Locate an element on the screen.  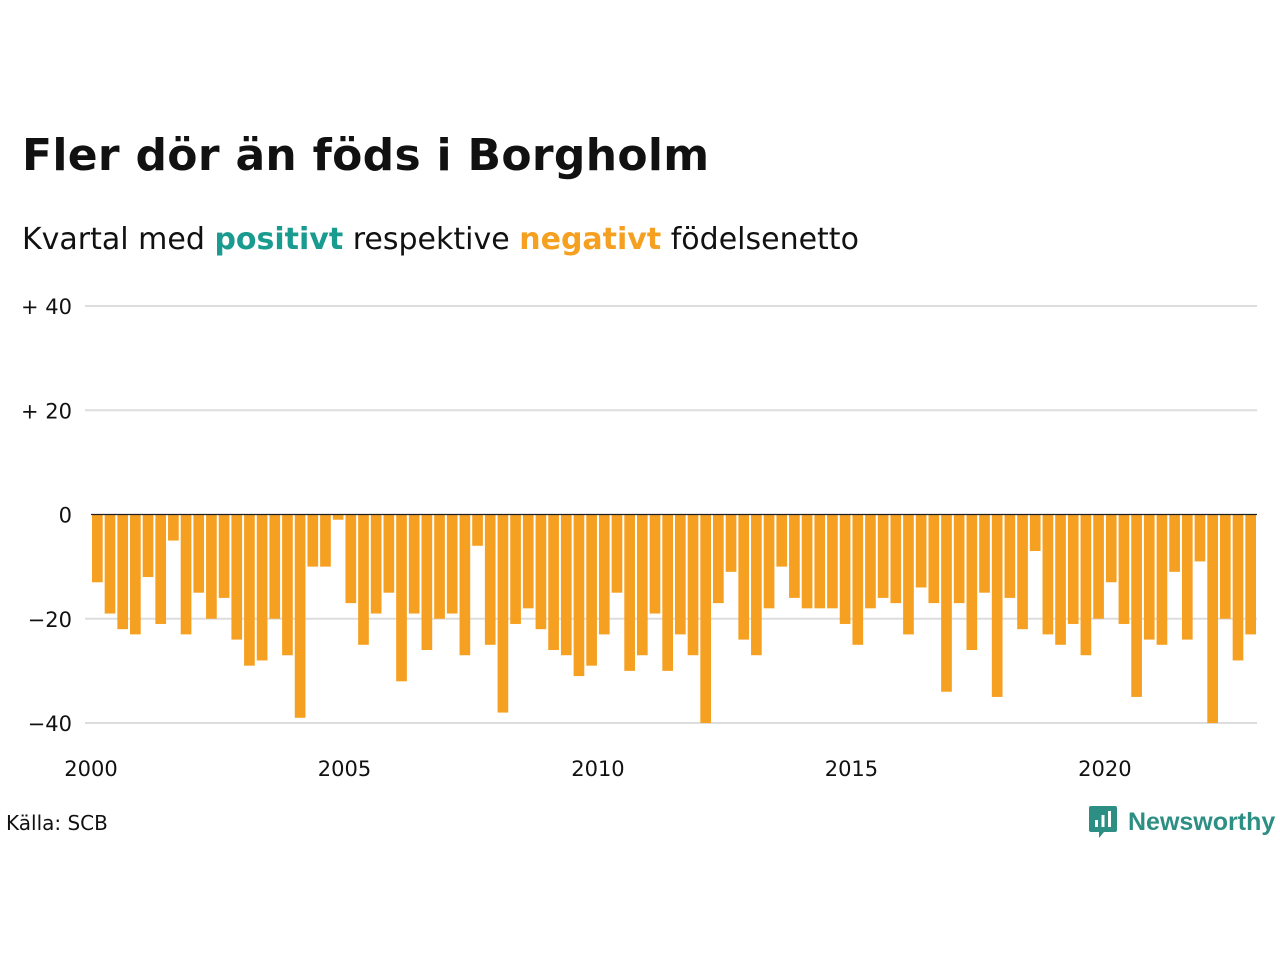
subtitle-negative-highlight: negativt is located at coordinates (590, 239).